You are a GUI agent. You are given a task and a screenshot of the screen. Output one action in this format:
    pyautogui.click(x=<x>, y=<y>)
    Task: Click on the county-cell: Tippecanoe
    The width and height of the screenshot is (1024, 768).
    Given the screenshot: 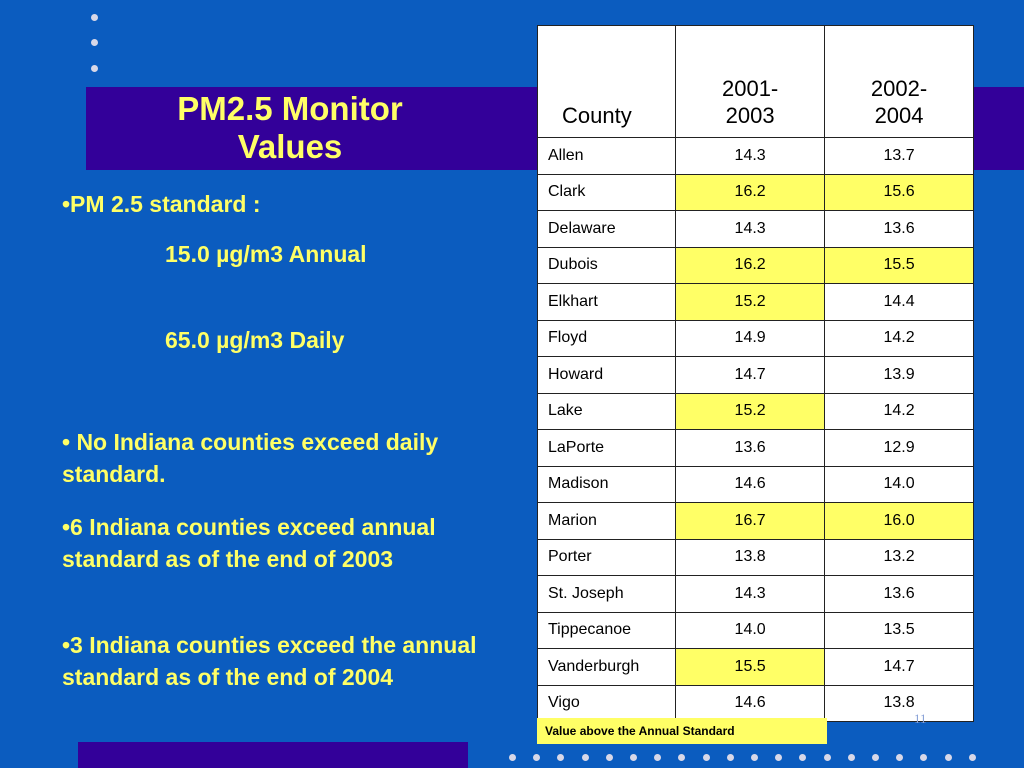 What is the action you would take?
    pyautogui.click(x=606, y=630)
    